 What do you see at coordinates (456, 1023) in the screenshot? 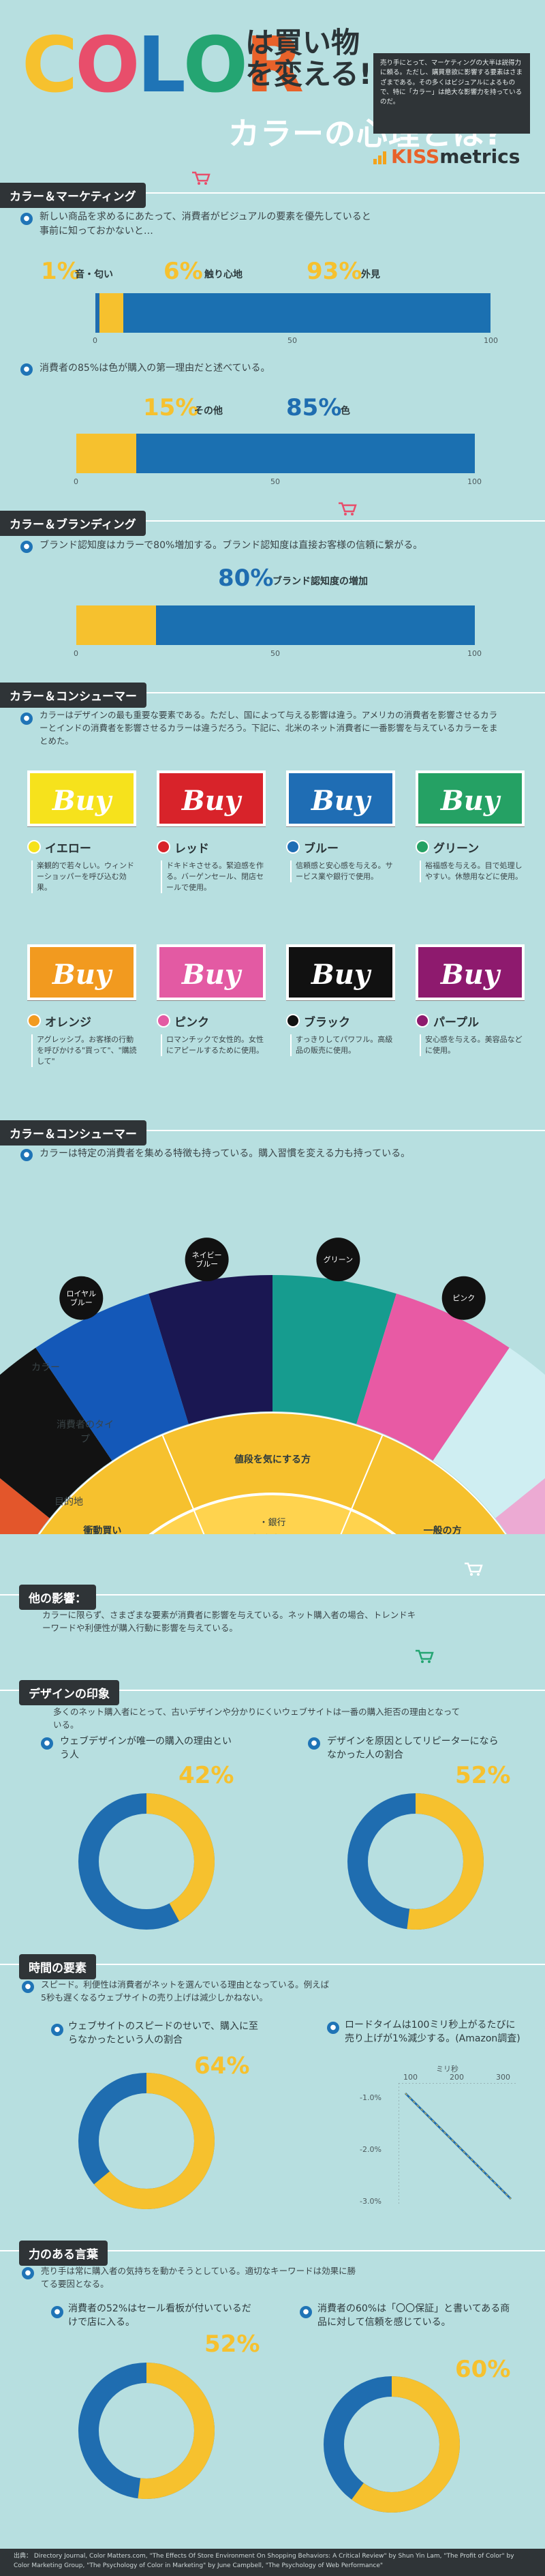
I see `color-name: パープル` at bounding box center [456, 1023].